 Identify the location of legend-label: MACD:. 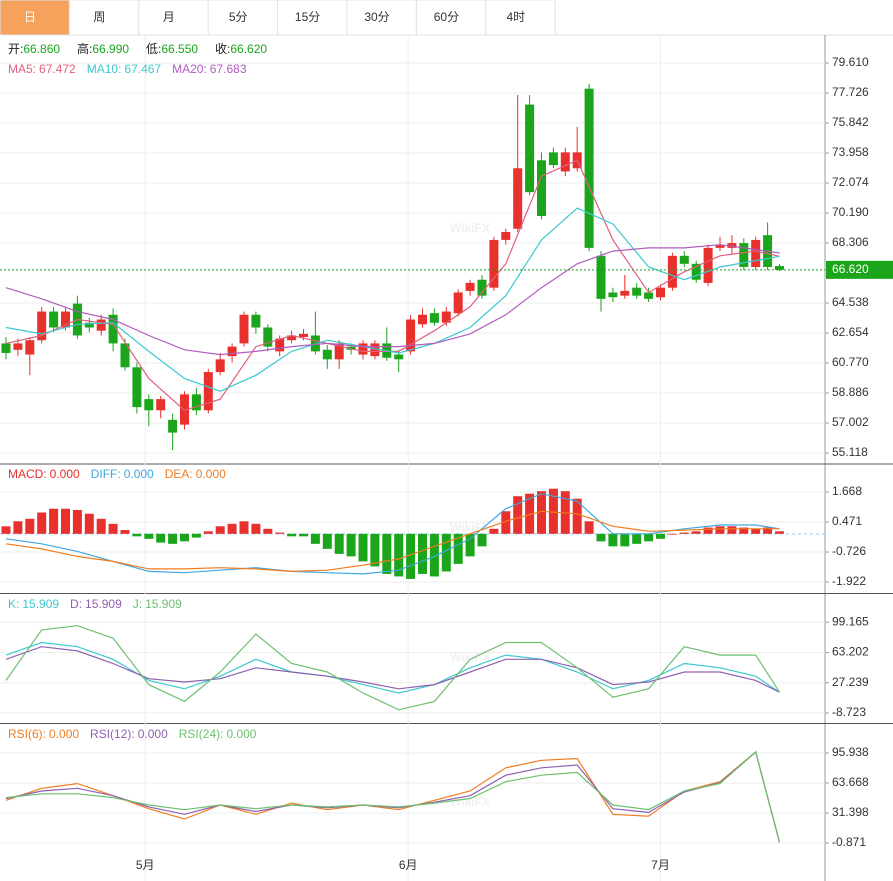
(27, 474).